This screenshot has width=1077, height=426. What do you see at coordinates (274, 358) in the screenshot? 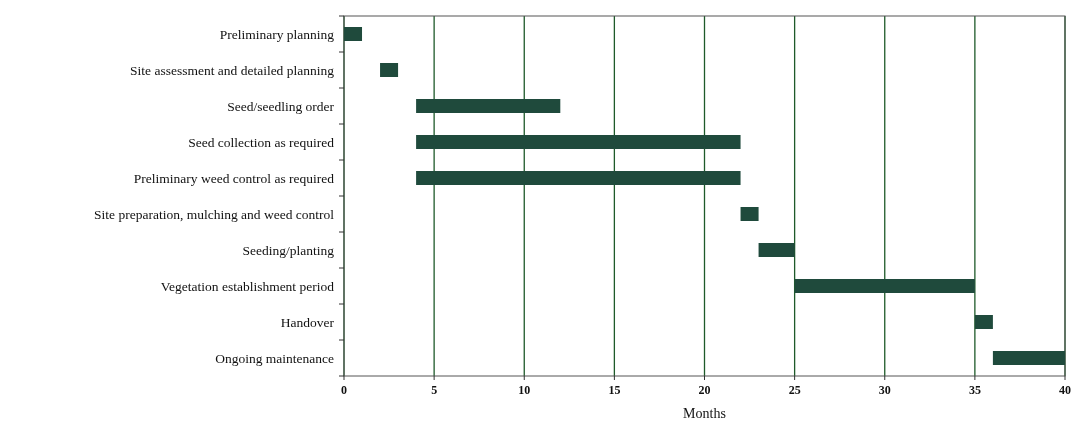
I see `y-tick-label: Ongoing maintenance` at bounding box center [274, 358].